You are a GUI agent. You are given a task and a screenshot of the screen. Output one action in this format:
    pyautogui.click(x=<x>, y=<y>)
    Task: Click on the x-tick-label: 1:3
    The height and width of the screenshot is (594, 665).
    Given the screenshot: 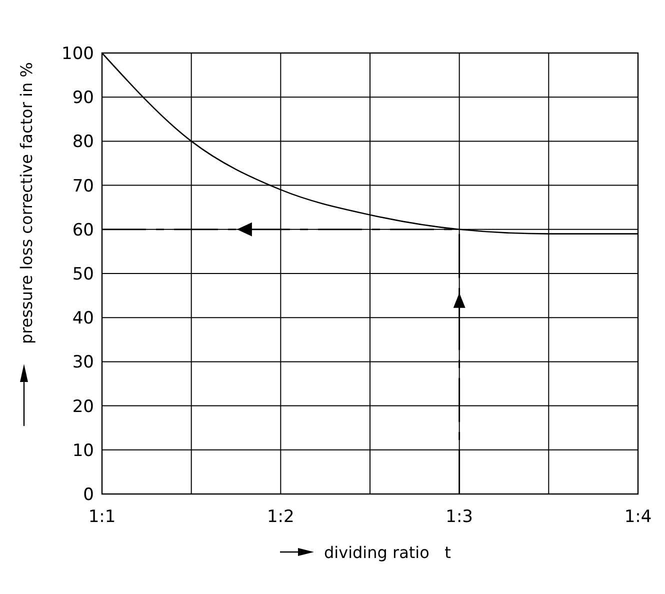 What is the action you would take?
    pyautogui.click(x=460, y=517)
    